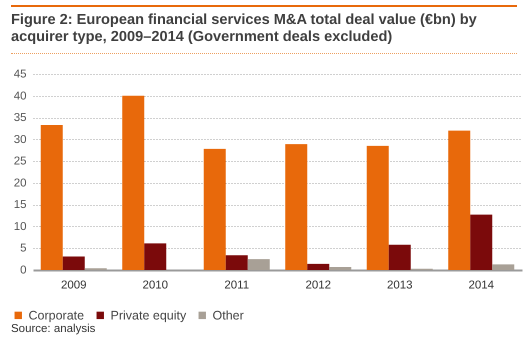 Image resolution: width=529 pixels, height=344 pixels. Describe the element at coordinates (20, 118) in the screenshot. I see `y-tick-label: 35` at that location.